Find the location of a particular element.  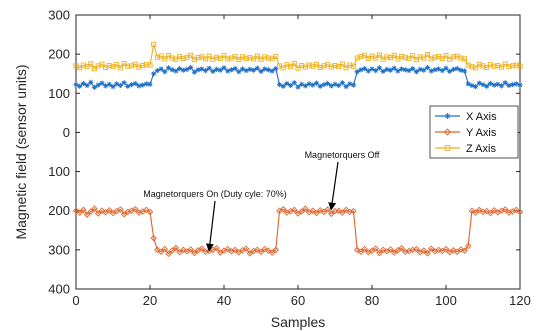

x-tick-label: 120 is located at coordinates (520, 300).